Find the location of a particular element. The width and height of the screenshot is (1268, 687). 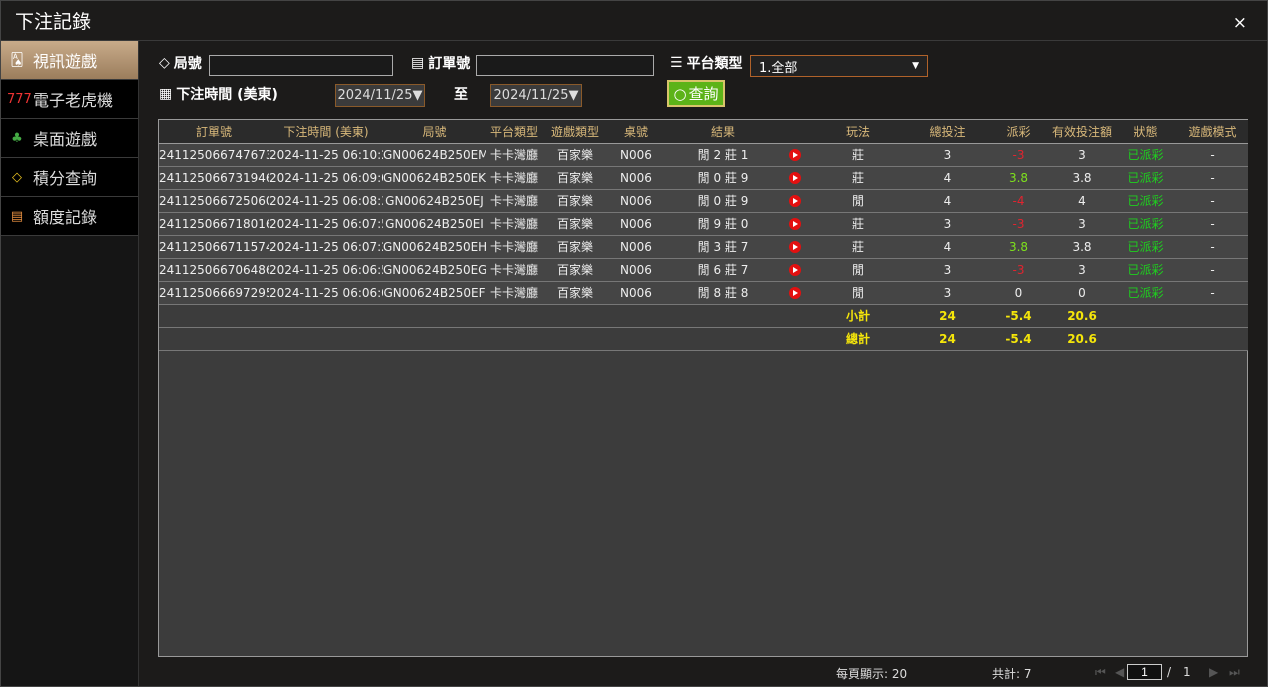

subtotal-row: 小計 24 -5.4 20.6 is located at coordinates (703, 316).